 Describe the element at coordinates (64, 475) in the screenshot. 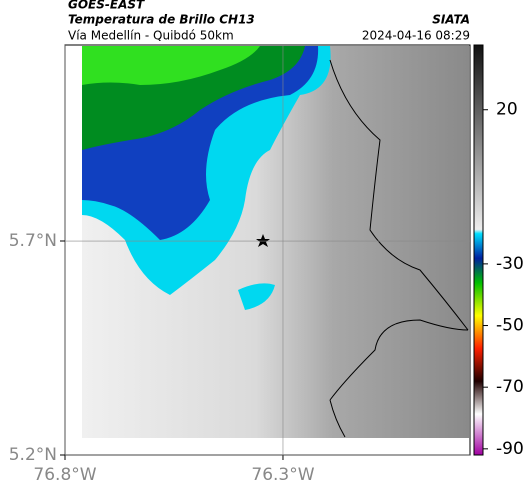

I see `x-tick-label: 76.8°W` at that location.